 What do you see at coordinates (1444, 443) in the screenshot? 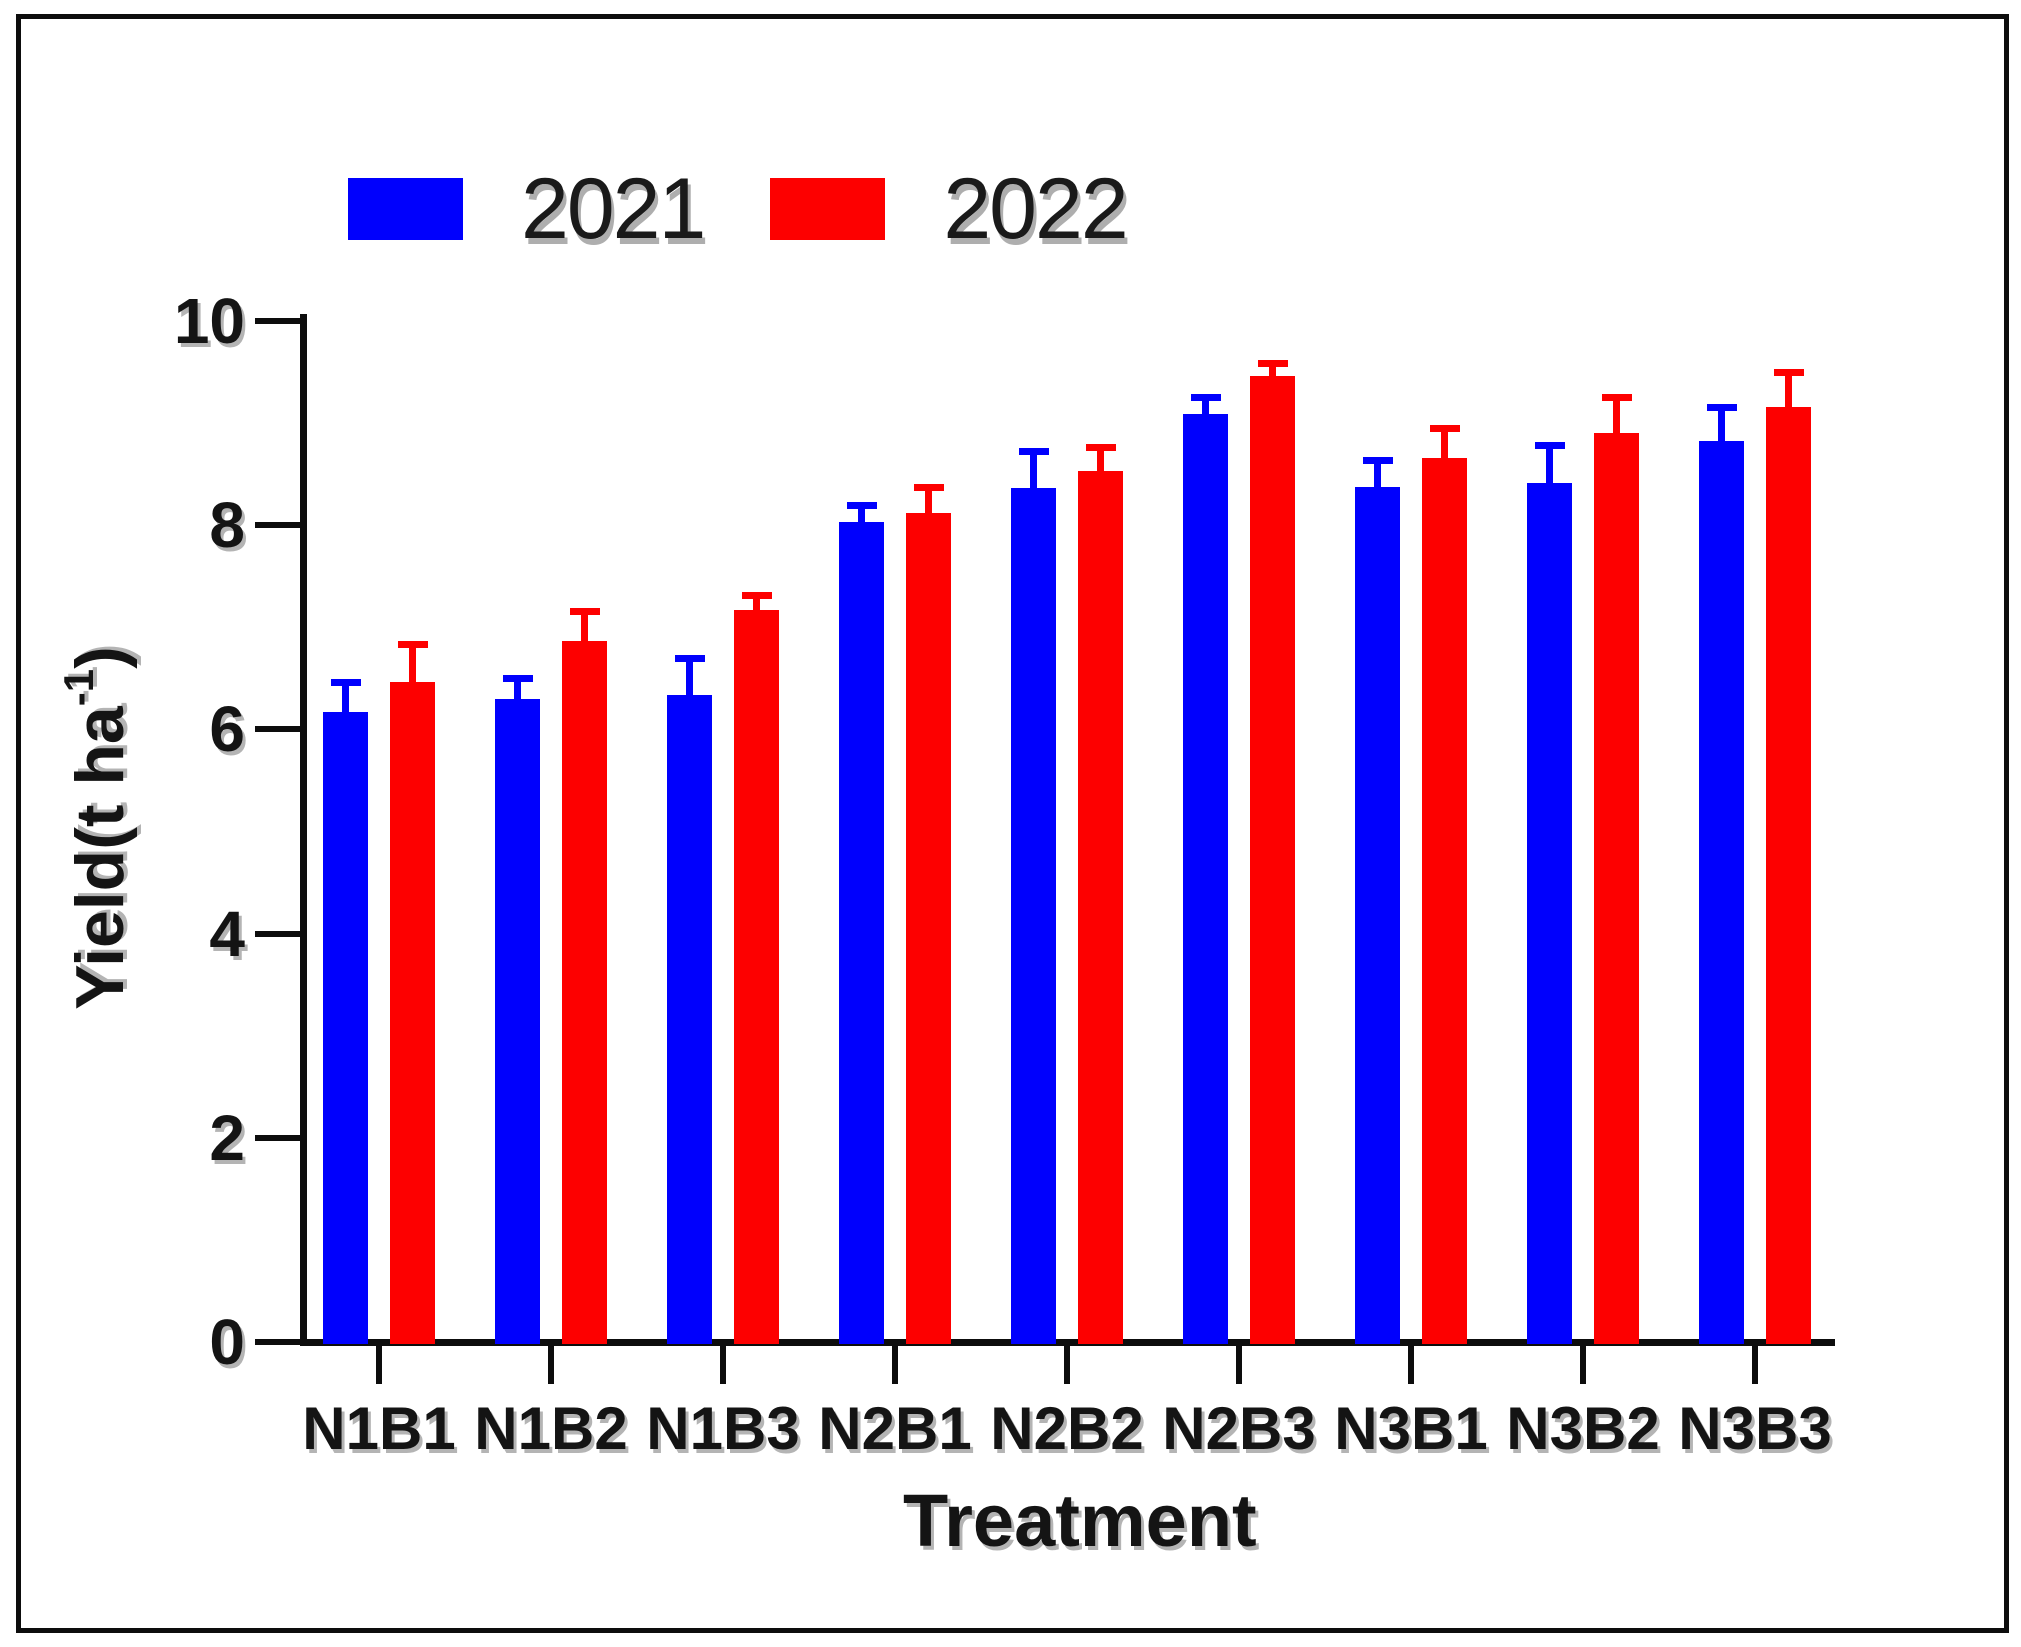
I see `errorbar-stem-2022-N3B1` at bounding box center [1444, 443].